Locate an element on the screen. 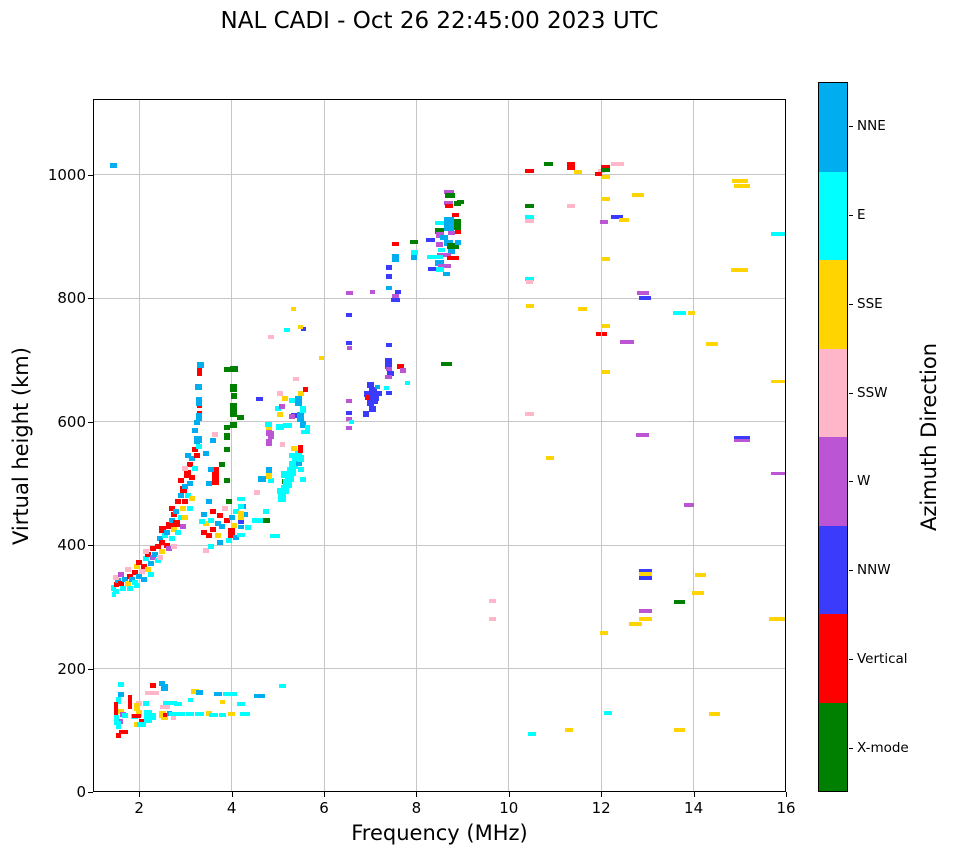 This screenshot has width=958, height=857. y-tick-label: 800 is located at coordinates (71, 298).